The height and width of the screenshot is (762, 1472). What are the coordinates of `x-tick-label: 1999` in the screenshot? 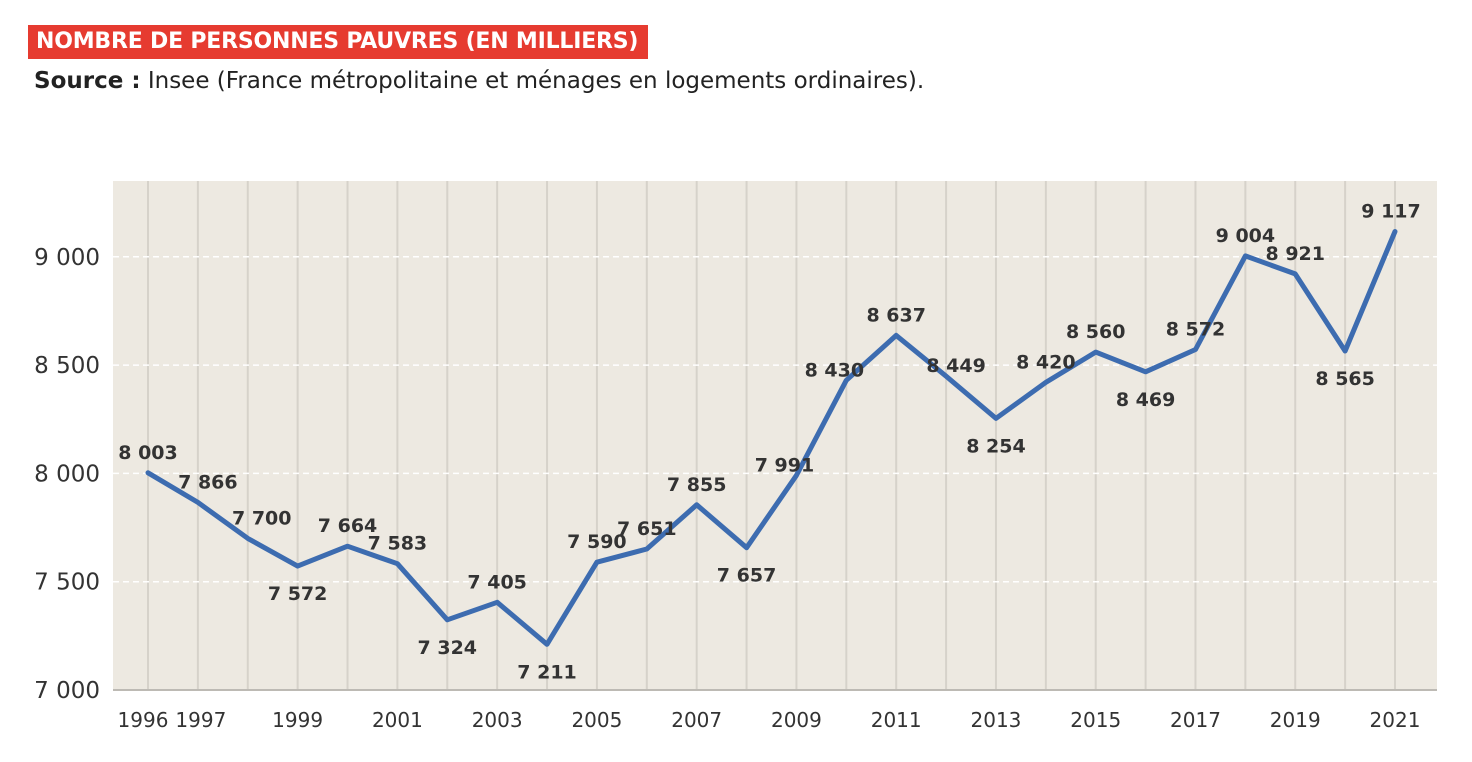 It's located at (297, 720).